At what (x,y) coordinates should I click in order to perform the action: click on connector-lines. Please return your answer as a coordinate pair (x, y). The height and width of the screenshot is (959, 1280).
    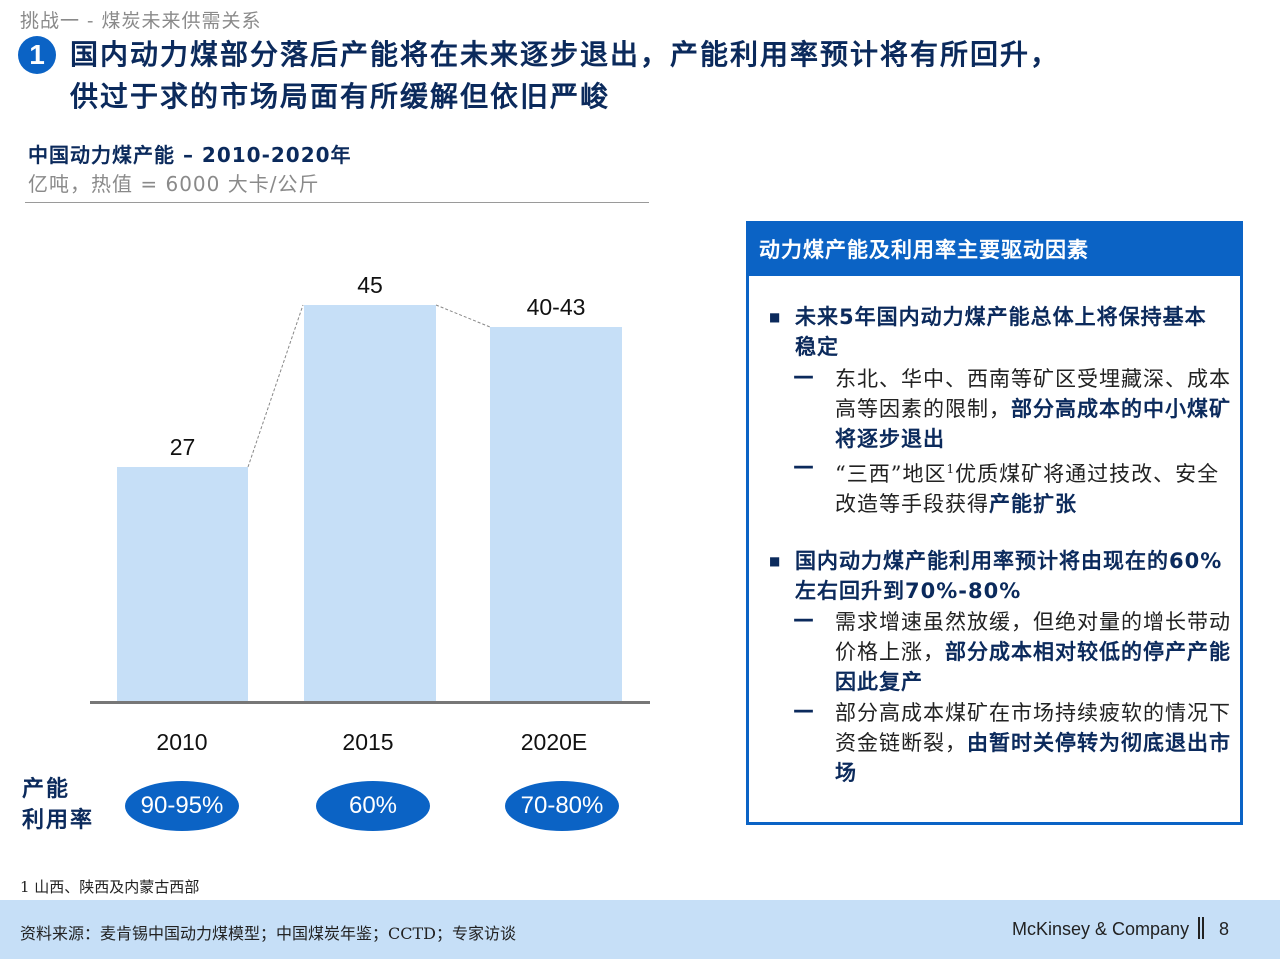
    Looking at the image, I should click on (369, 386).